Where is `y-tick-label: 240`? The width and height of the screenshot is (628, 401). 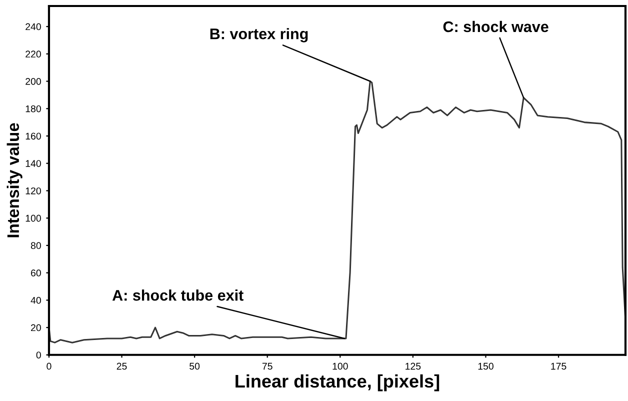 y-tick-label: 240 is located at coordinates (33, 26).